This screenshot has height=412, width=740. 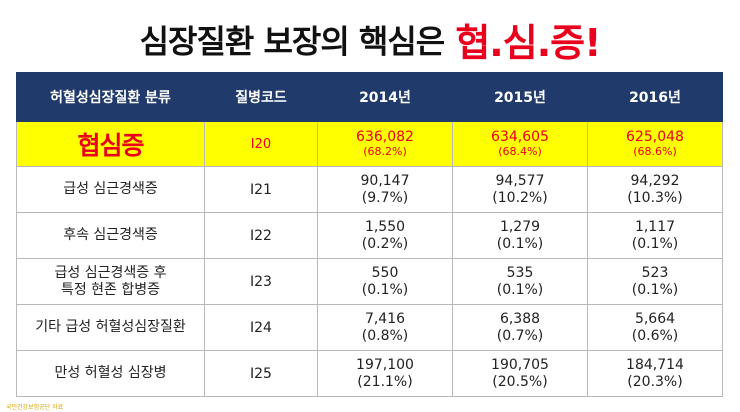 I want to click on cell-2016: 523 (0.1%), so click(x=655, y=281).